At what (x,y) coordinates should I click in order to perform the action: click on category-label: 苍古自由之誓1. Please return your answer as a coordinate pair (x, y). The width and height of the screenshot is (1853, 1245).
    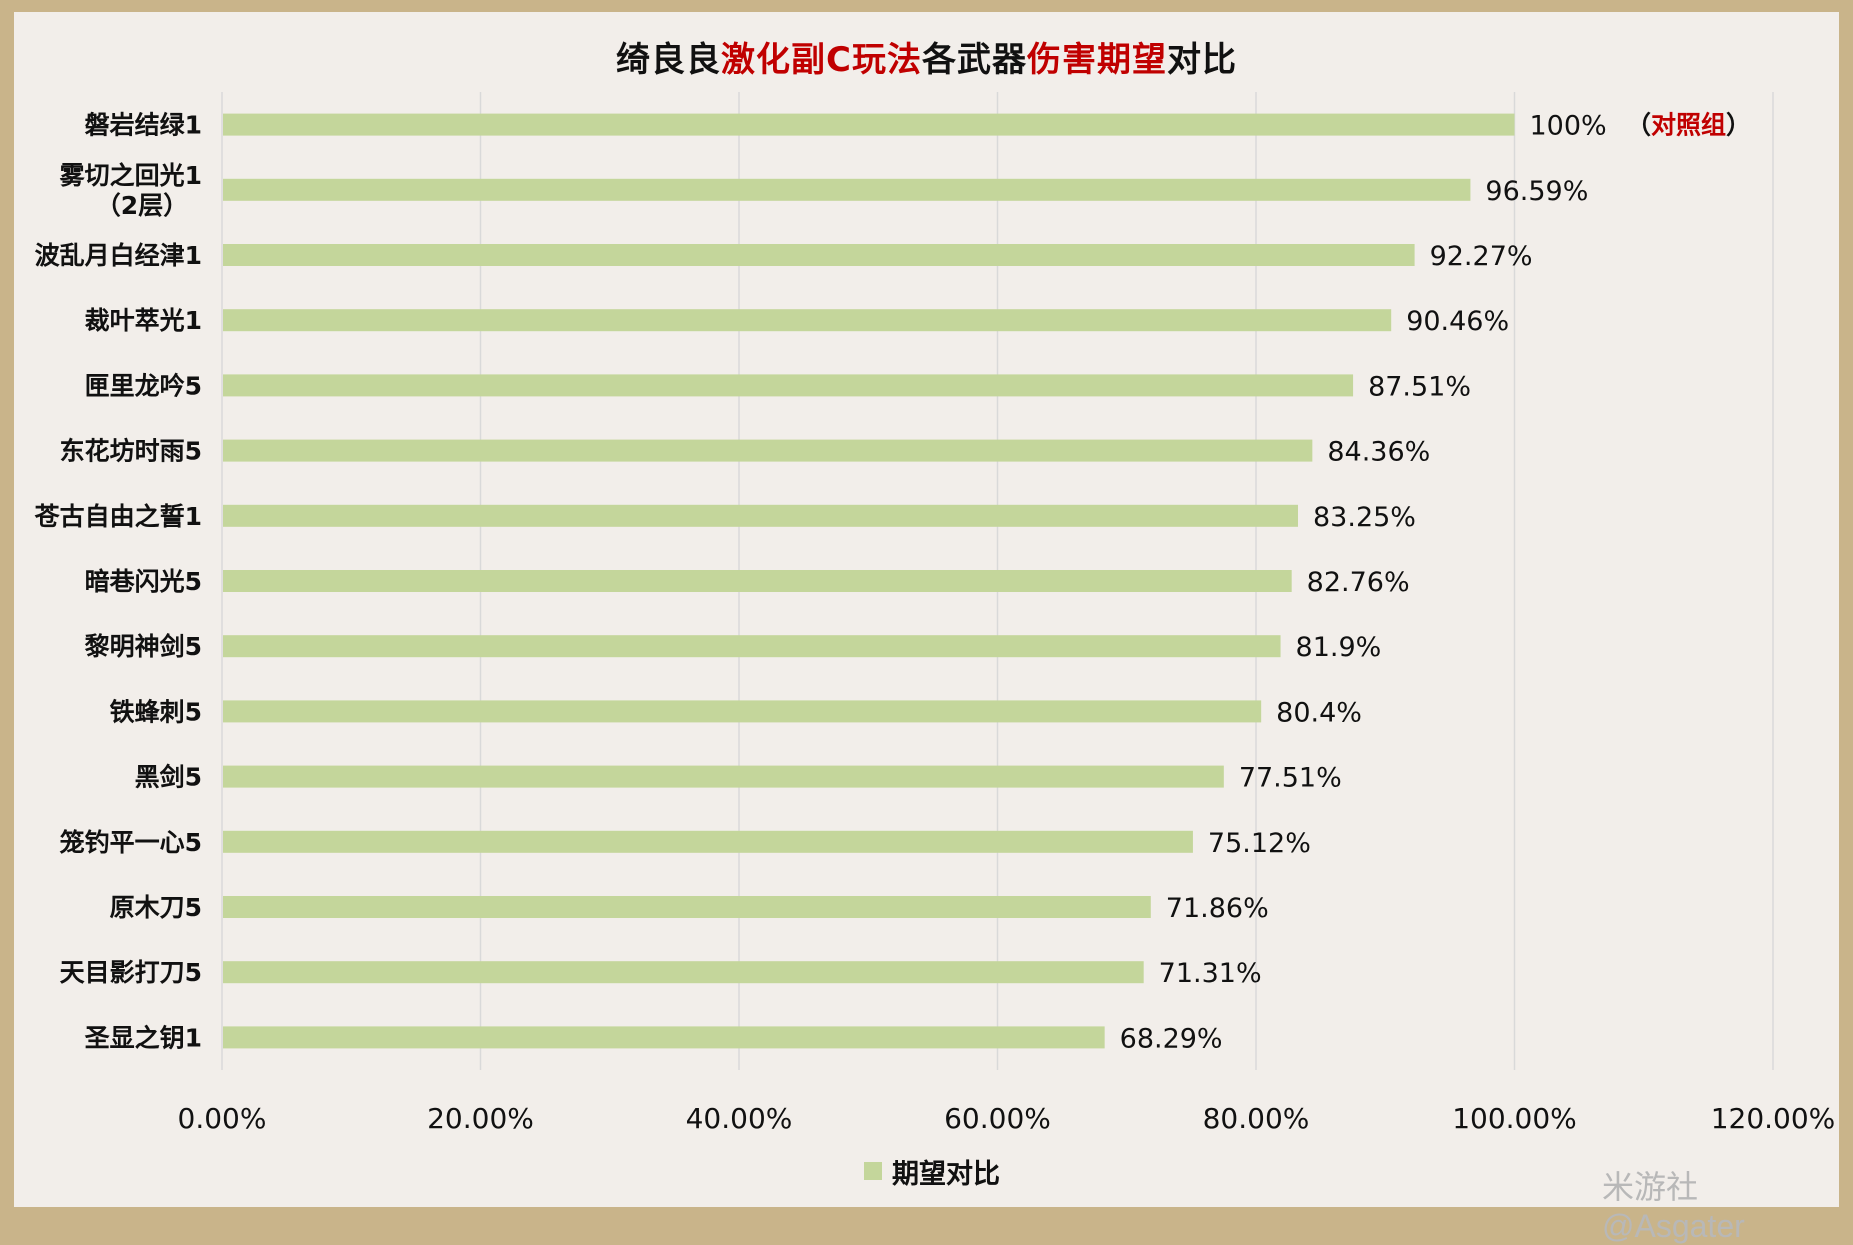
    Looking at the image, I should click on (118, 516).